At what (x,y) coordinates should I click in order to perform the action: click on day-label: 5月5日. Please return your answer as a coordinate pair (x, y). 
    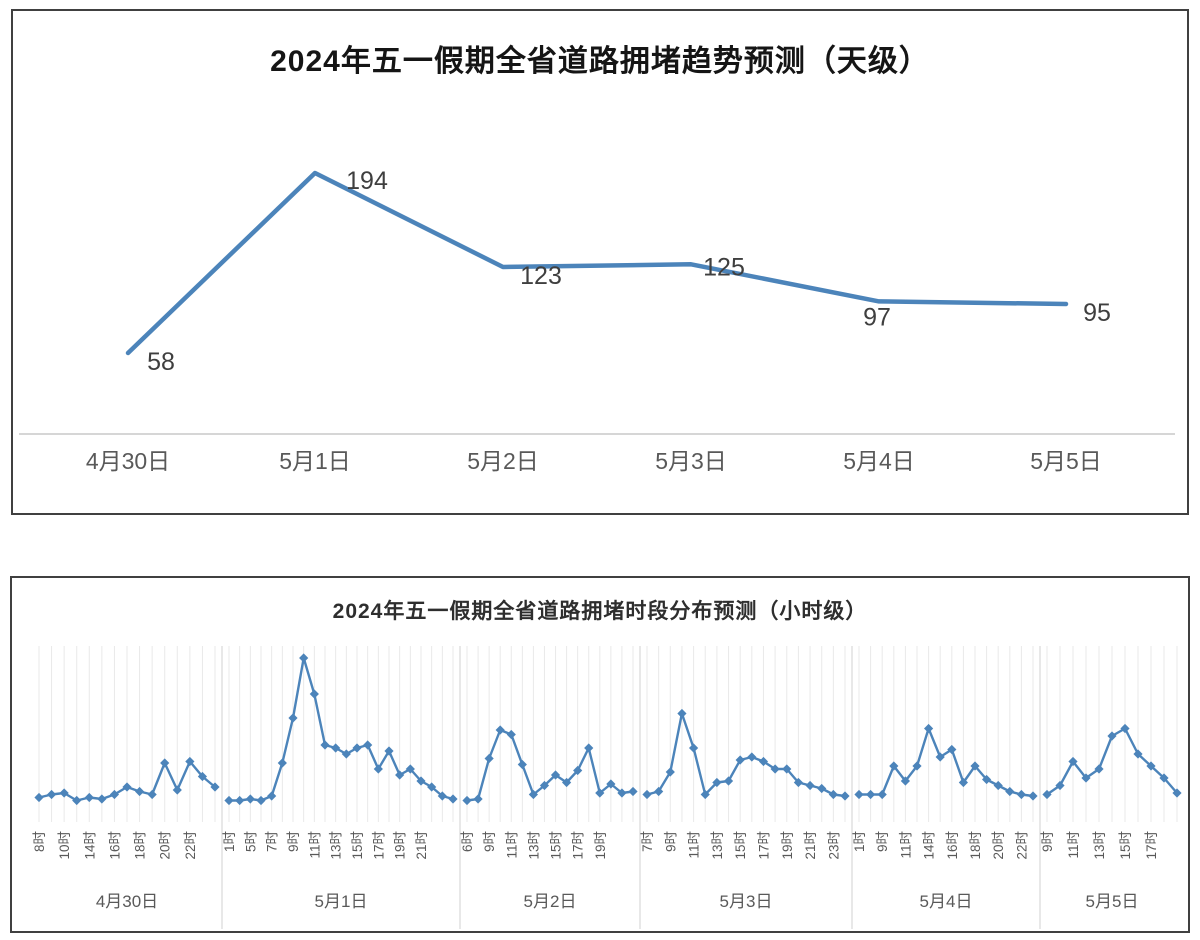
    Looking at the image, I should click on (1112, 901).